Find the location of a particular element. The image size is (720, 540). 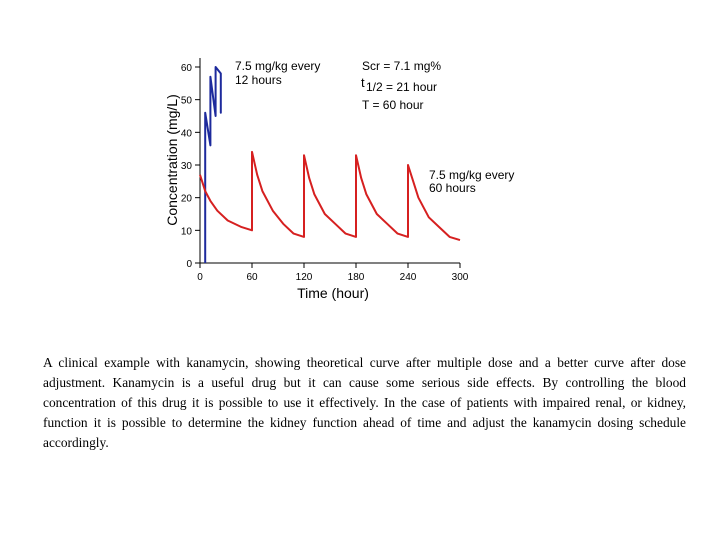

x-tick-label: 240 is located at coordinates (408, 277).